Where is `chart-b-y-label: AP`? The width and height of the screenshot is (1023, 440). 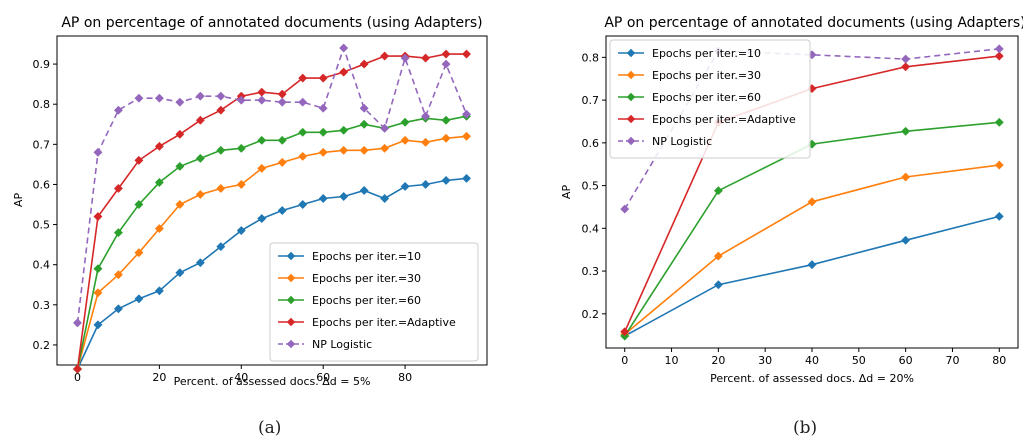
chart-b-y-label: AP is located at coordinates (566, 192).